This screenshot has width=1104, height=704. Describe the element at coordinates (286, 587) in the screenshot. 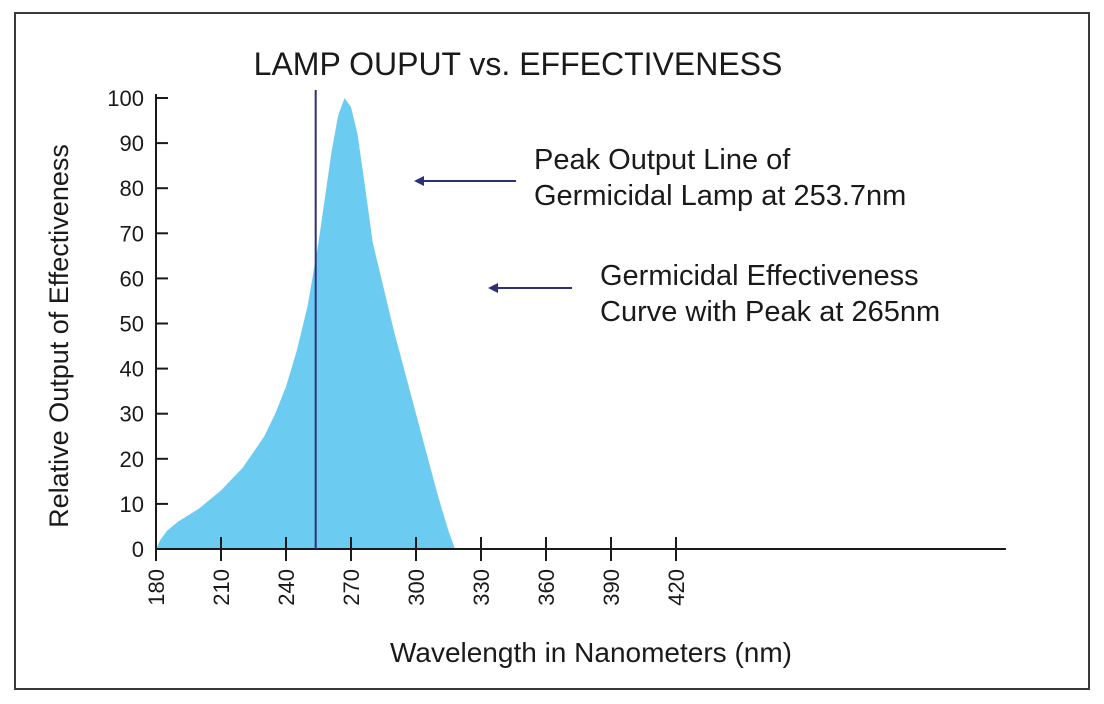

I see `x-tick-label: 240` at that location.